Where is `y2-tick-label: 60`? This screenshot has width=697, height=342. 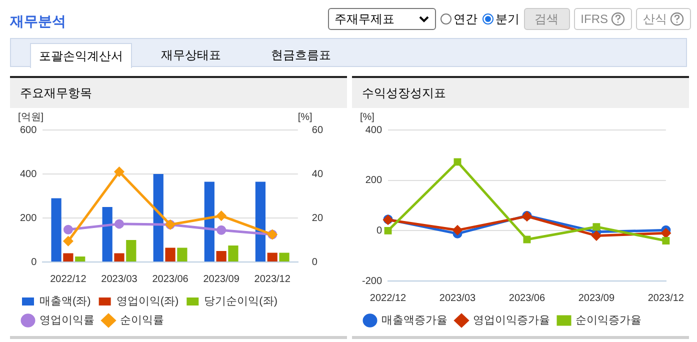 y2-tick-label: 60 is located at coordinates (318, 130).